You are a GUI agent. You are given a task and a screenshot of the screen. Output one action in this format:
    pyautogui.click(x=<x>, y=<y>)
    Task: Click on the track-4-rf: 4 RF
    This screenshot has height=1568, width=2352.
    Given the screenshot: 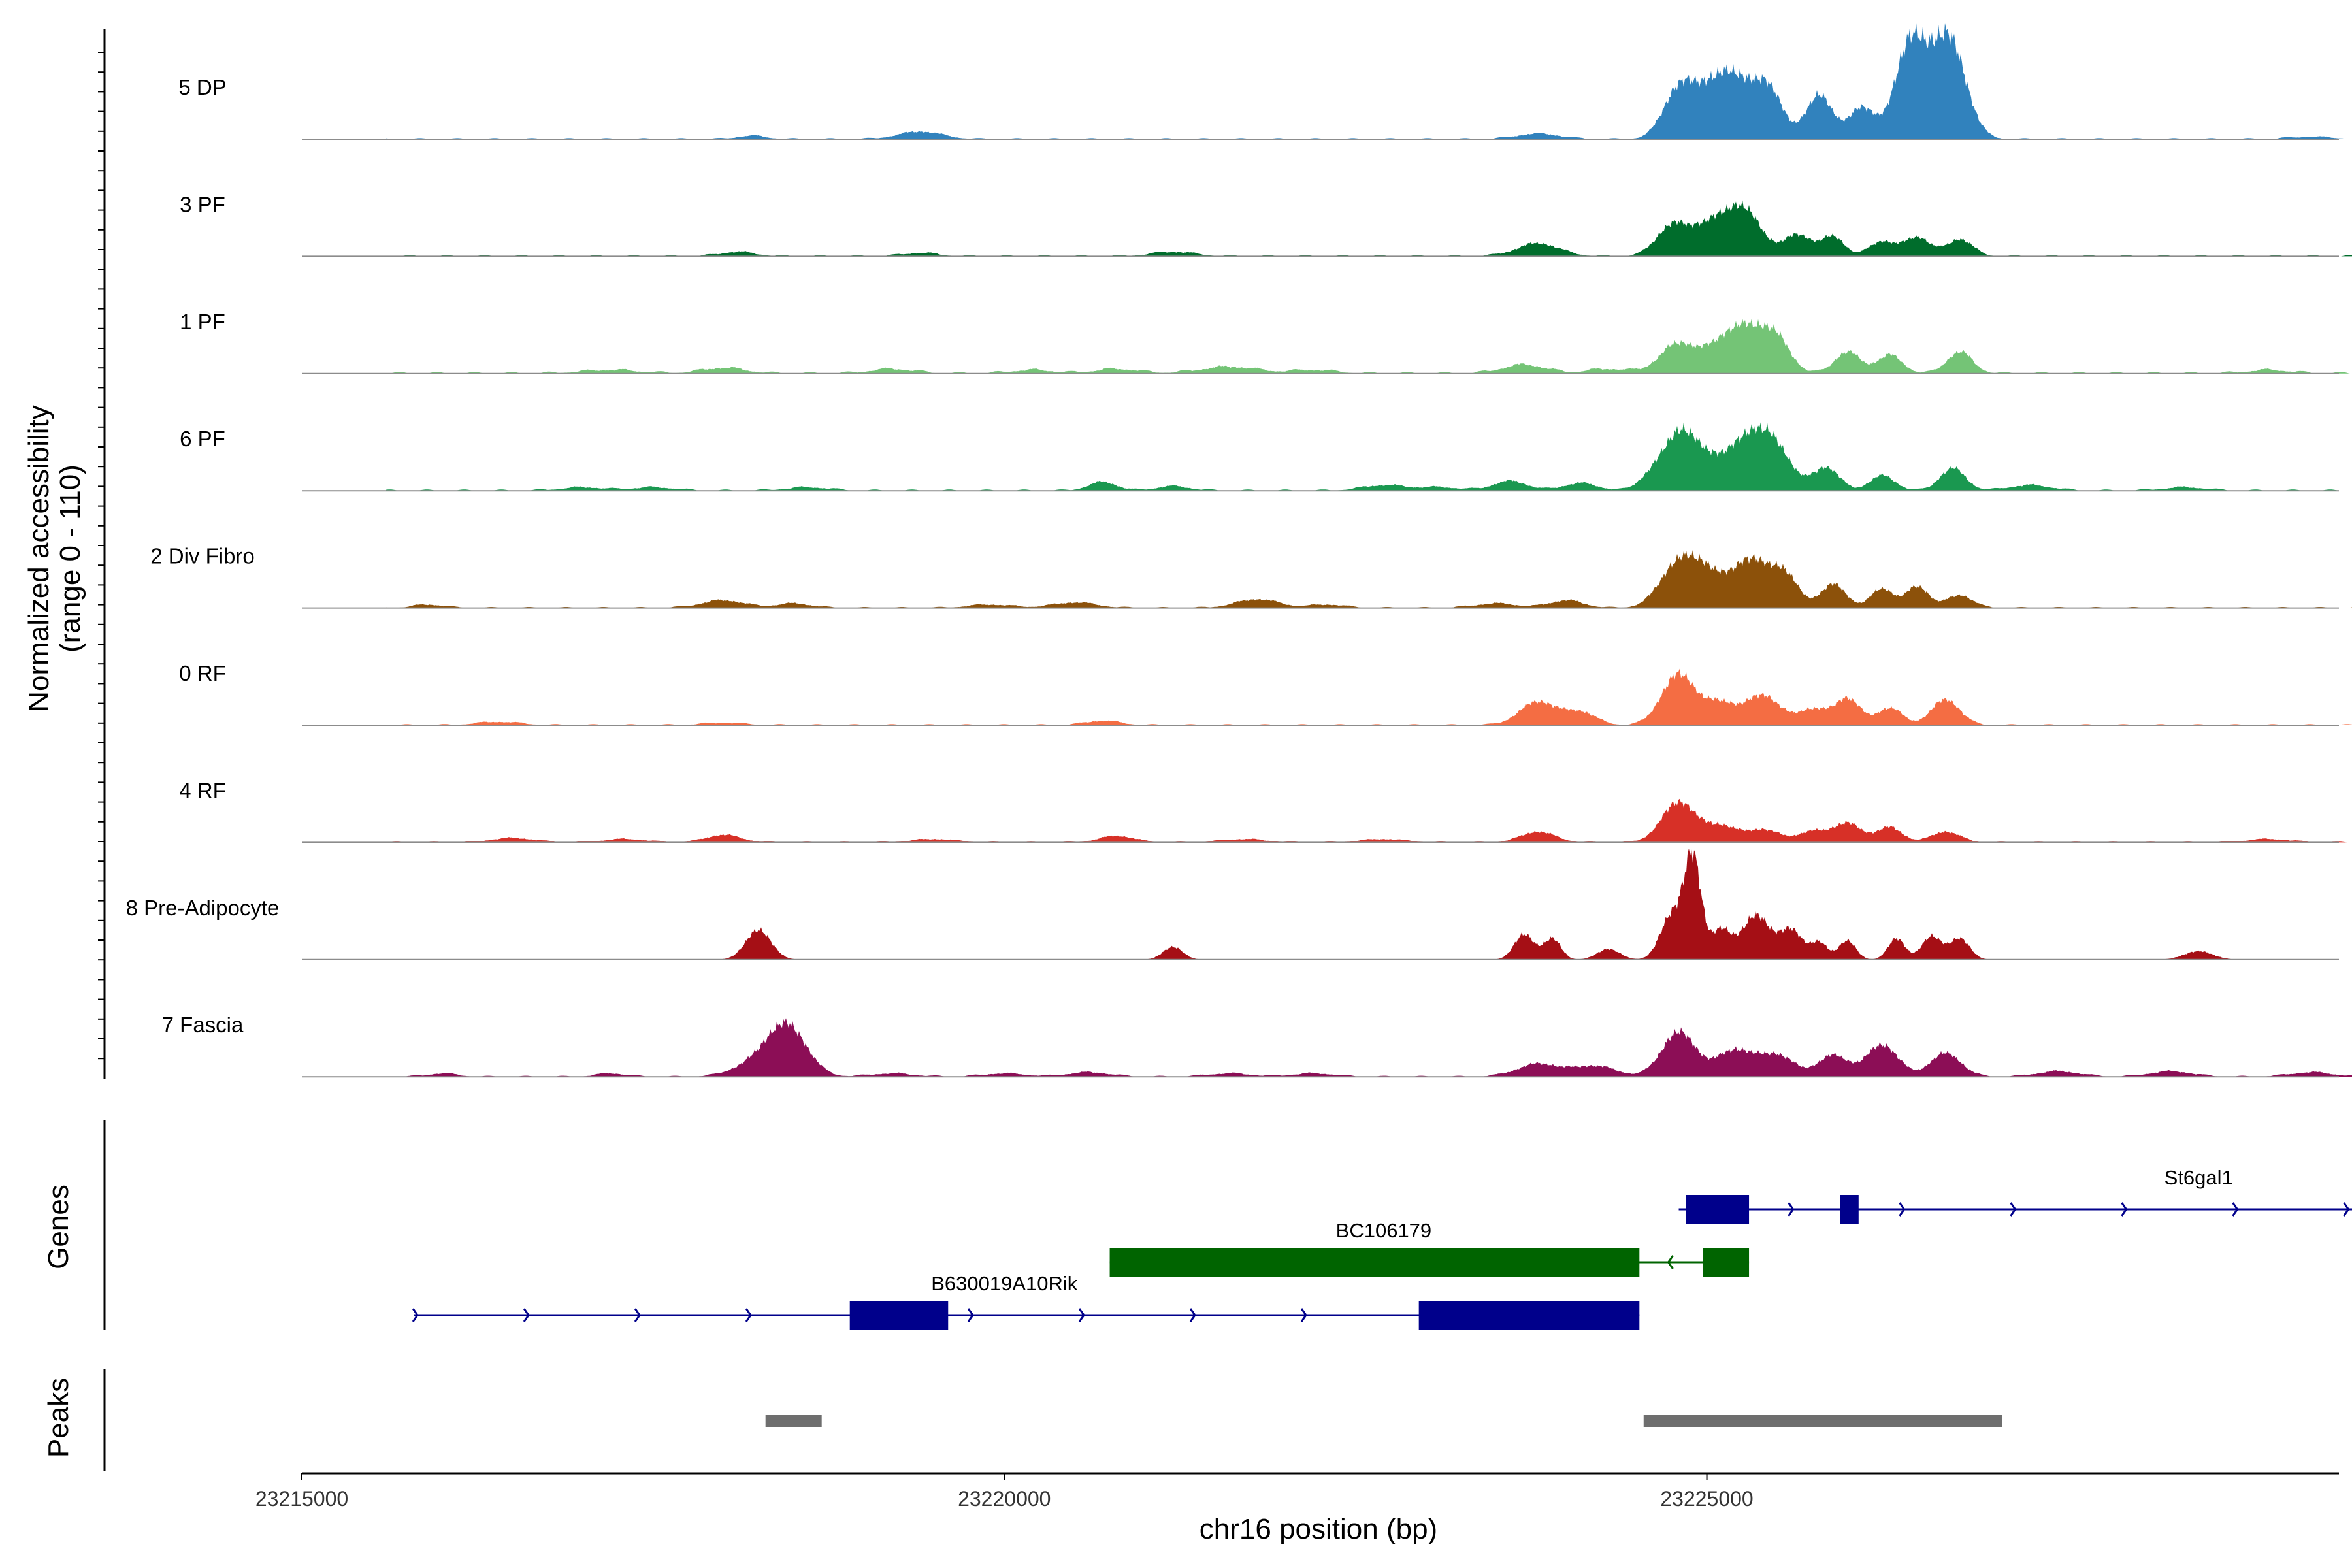 What is the action you would take?
    pyautogui.click(x=1265, y=810)
    